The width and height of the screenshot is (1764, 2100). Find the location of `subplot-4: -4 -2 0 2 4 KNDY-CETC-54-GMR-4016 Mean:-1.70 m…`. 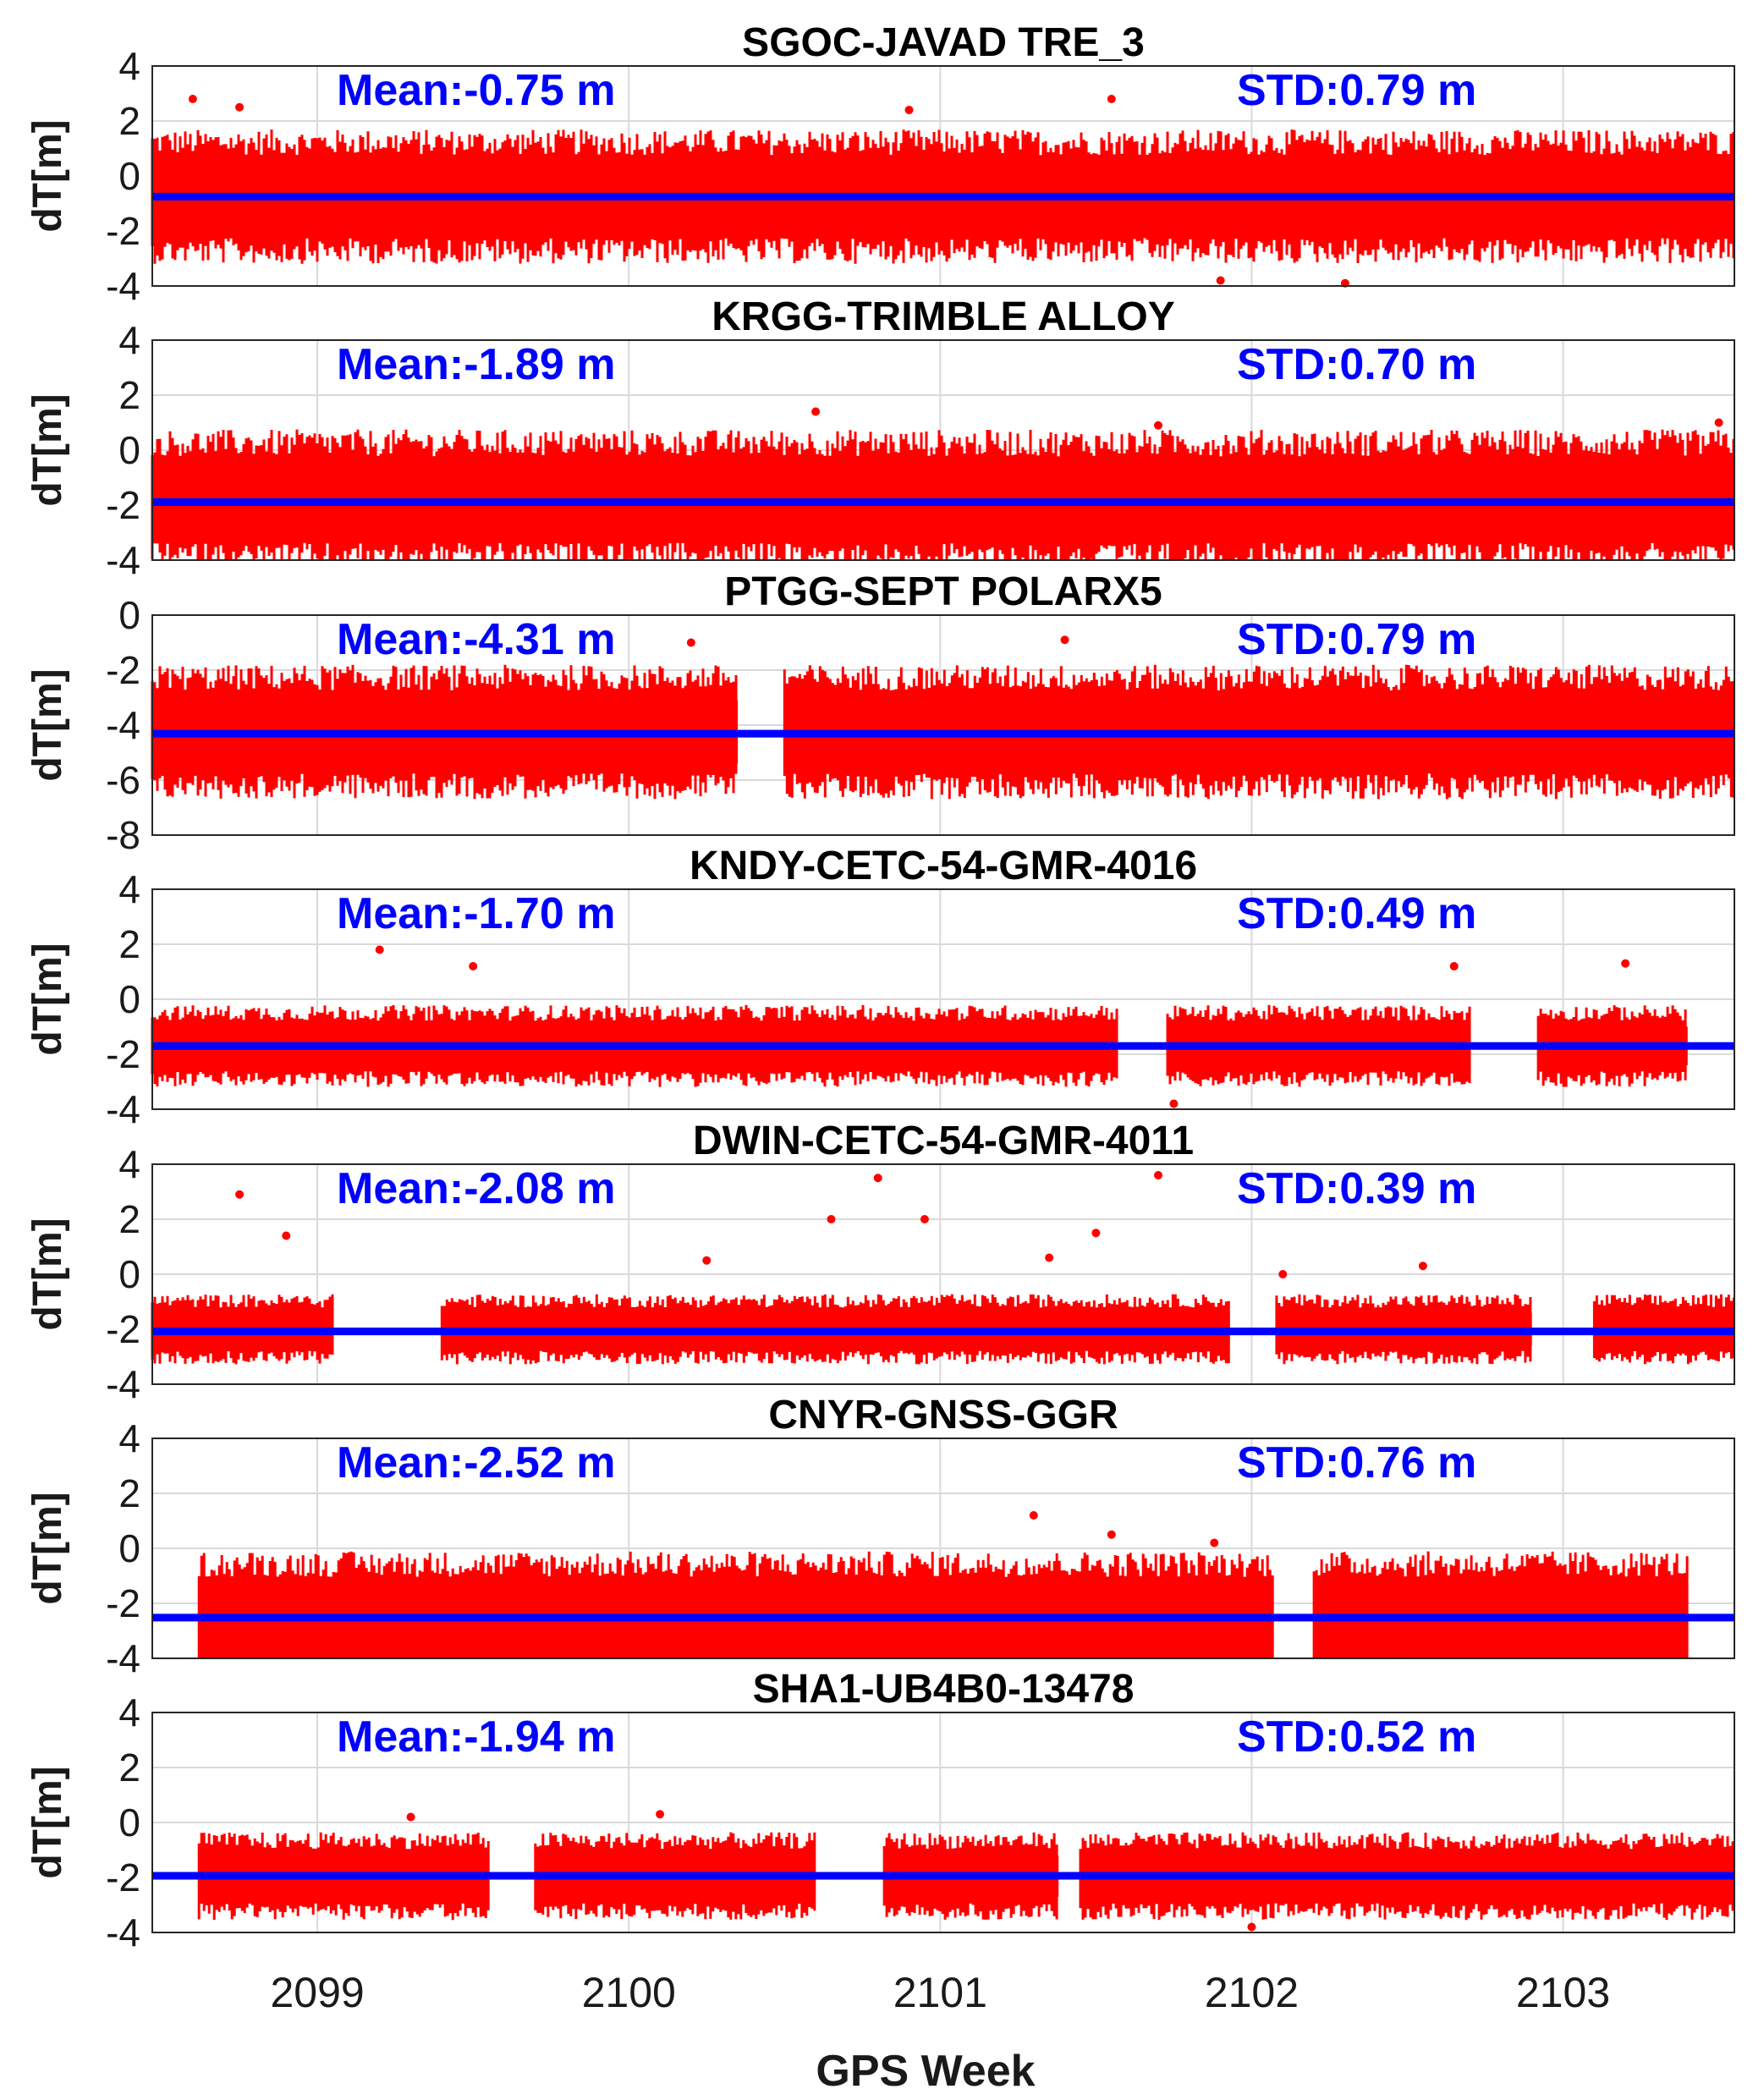

subplot-4: -4 -2 0 2 4 KNDY-CETC-54-GMR-4016 Mean:-1.70 m… is located at coordinates (880, 988).